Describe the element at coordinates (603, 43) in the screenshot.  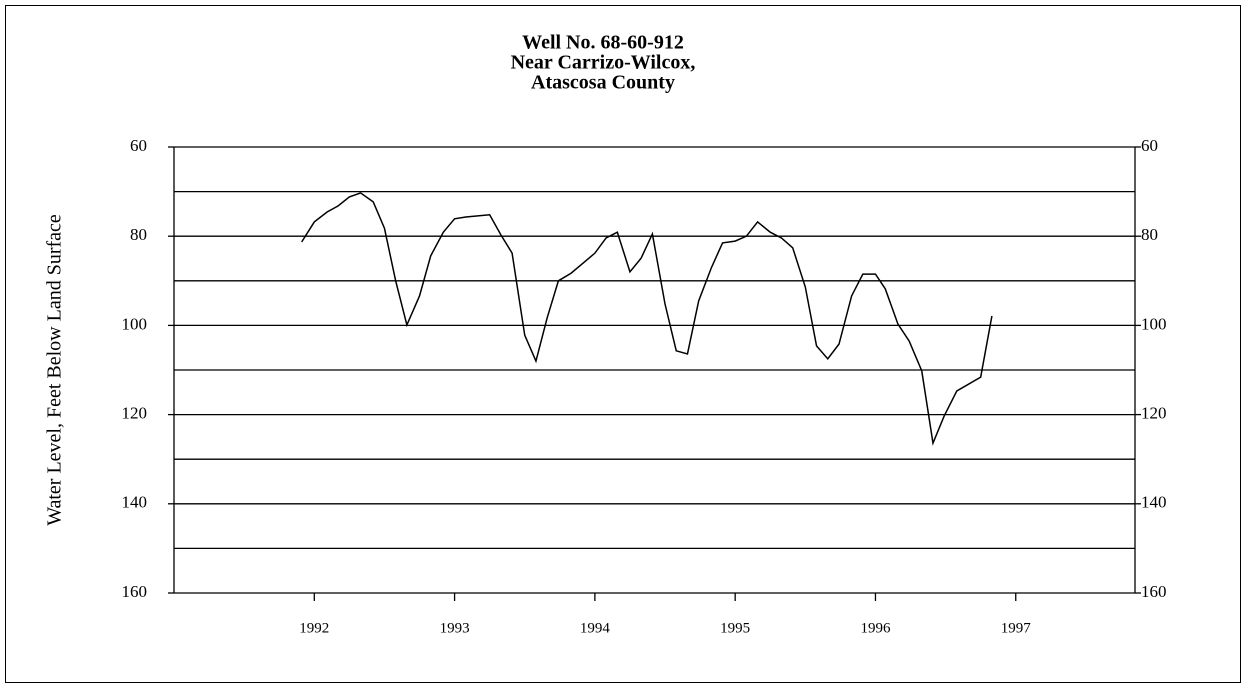
I see `chart-title: Well No. 68-60-912` at that location.